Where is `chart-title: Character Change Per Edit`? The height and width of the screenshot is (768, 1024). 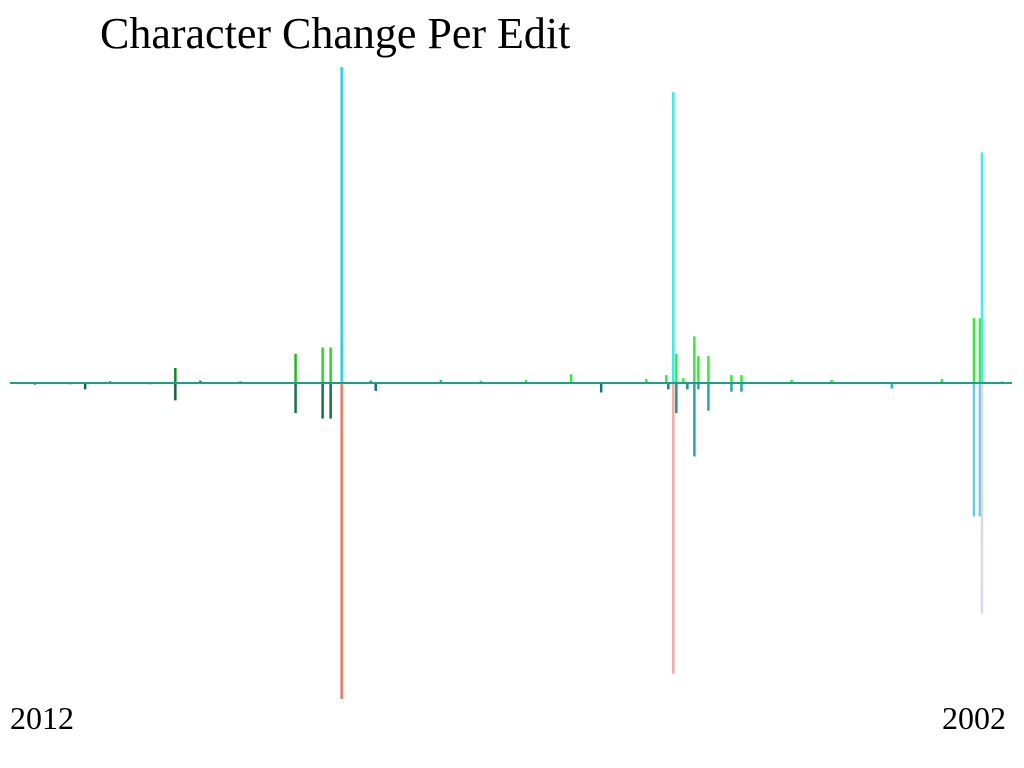 chart-title: Character Change Per Edit is located at coordinates (335, 33).